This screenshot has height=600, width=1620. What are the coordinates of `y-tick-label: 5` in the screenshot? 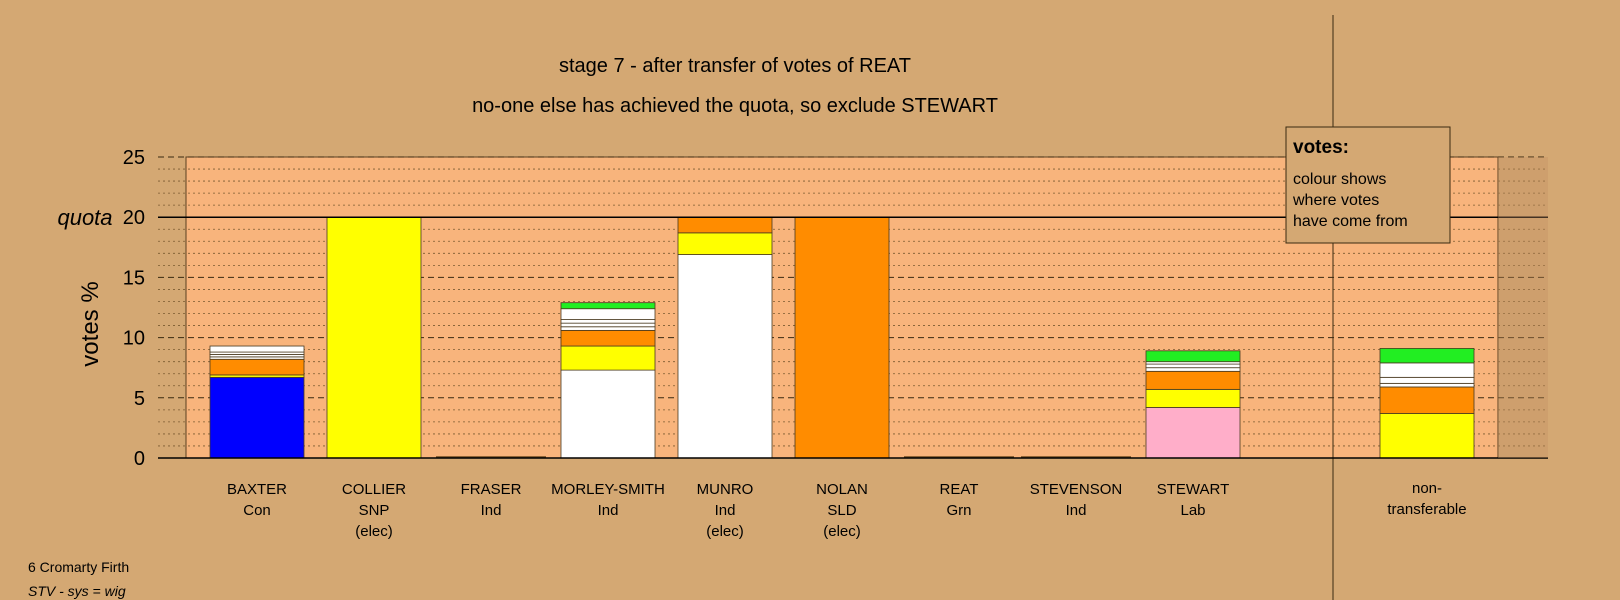 It's located at (139, 399).